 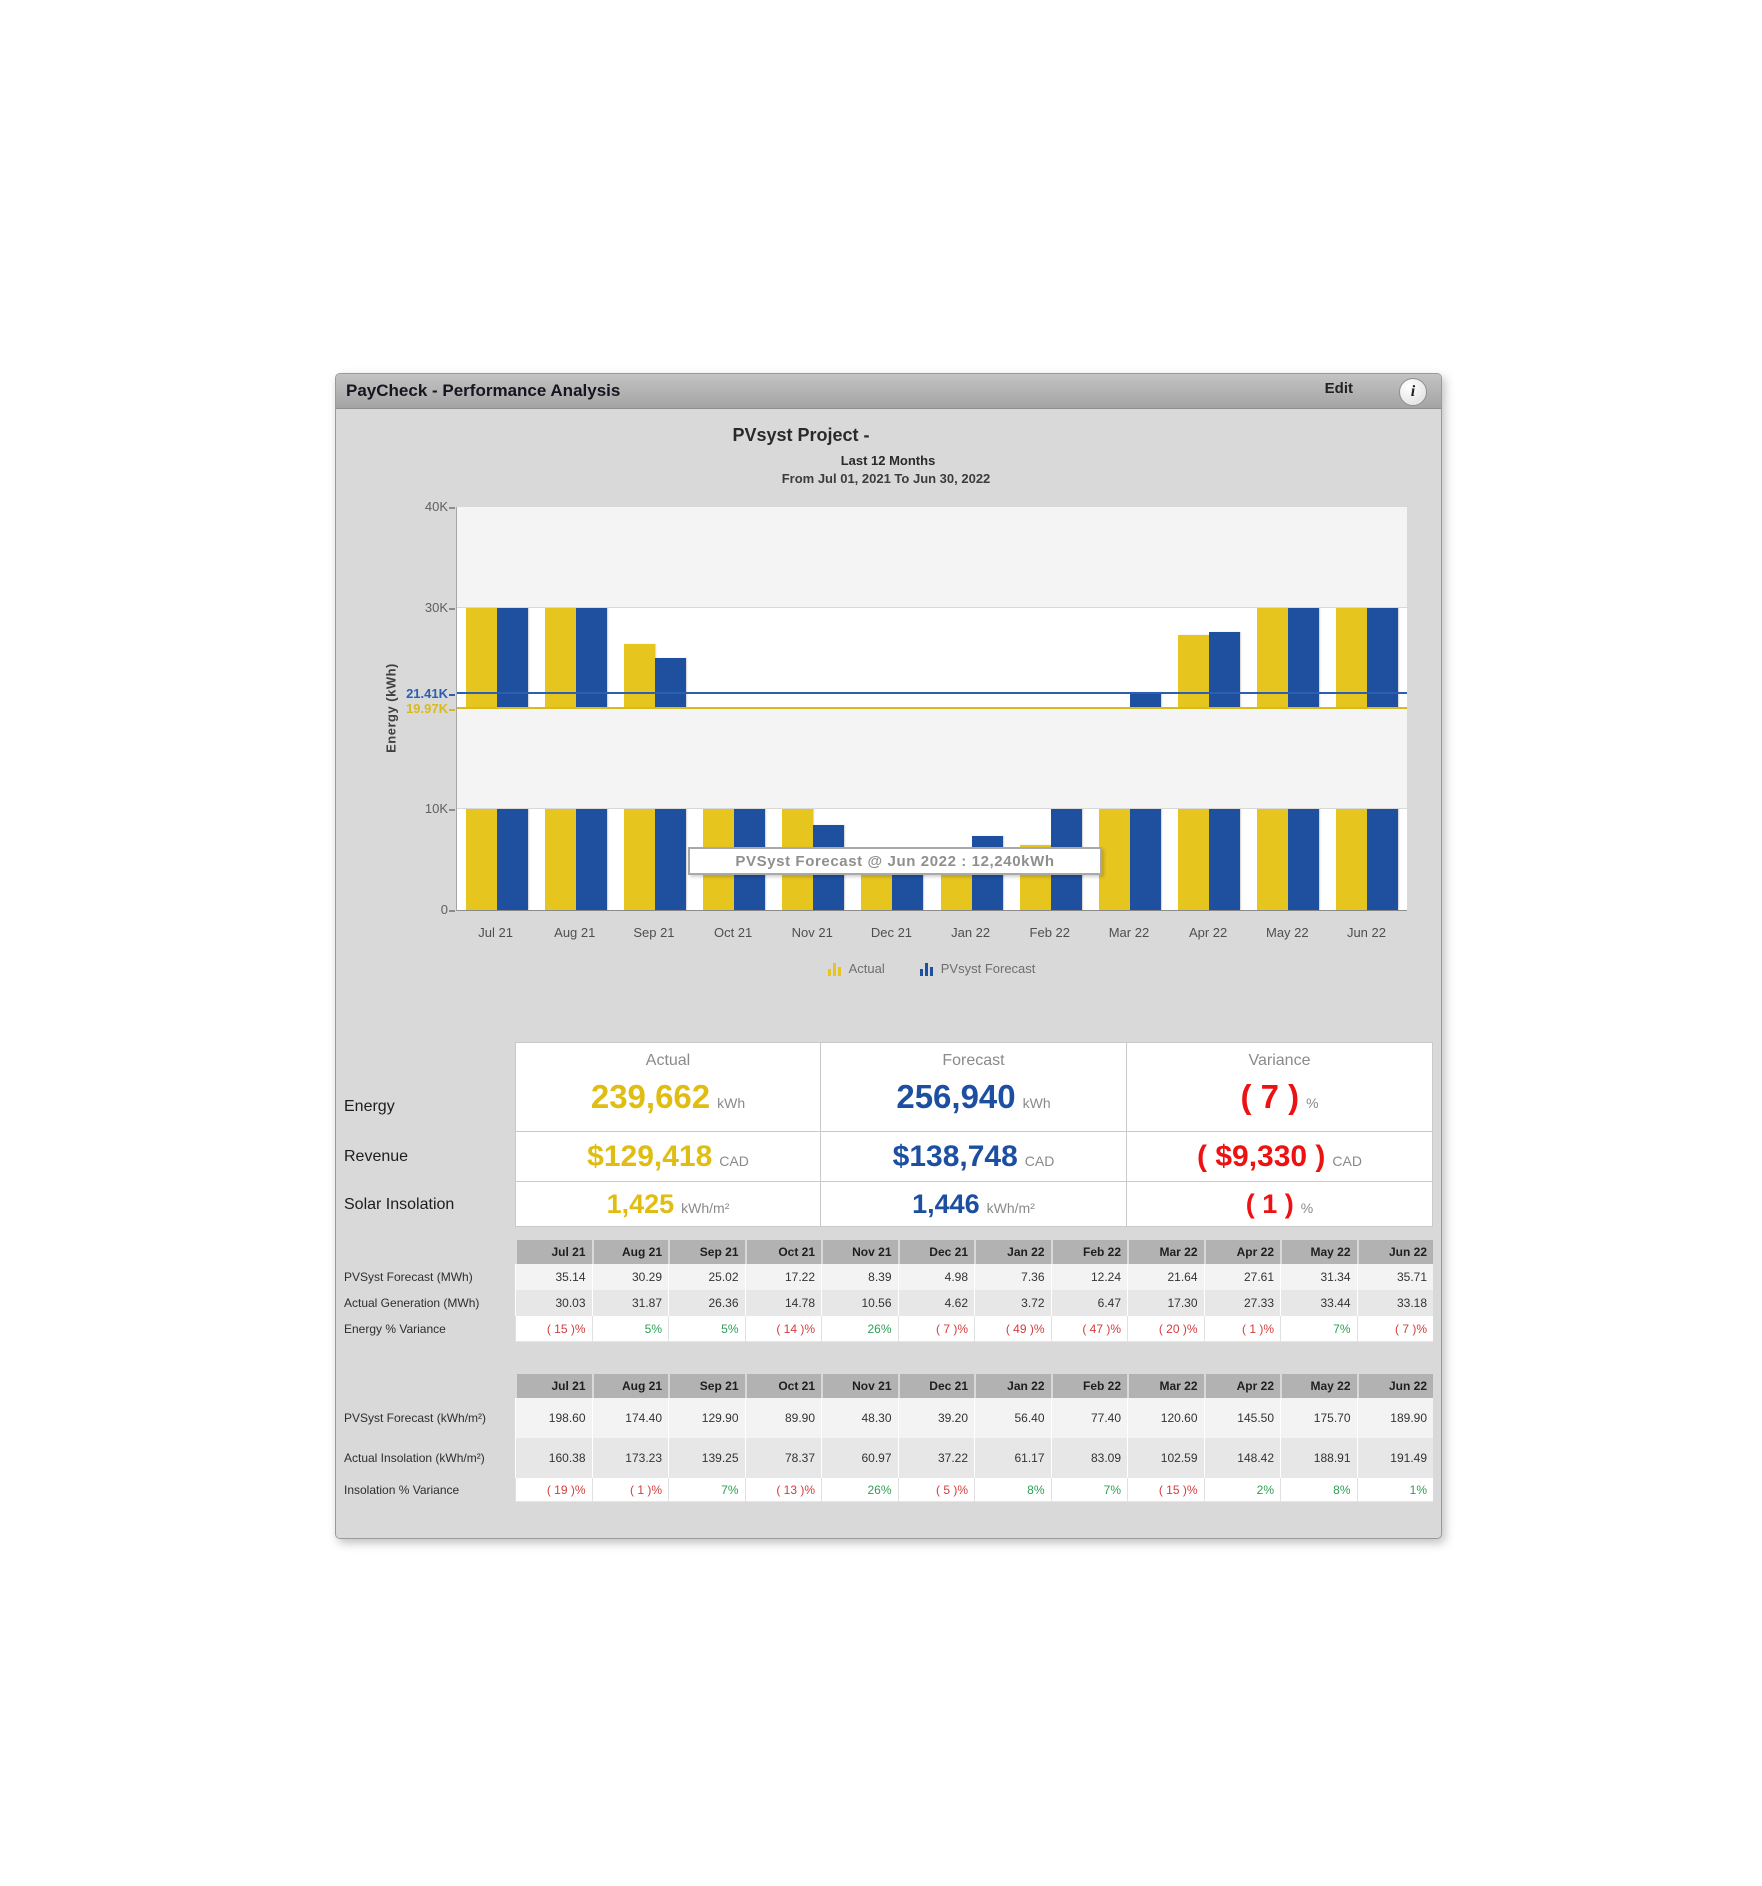 I want to click on table-cell: ( 5 )%, so click(x=935, y=1490).